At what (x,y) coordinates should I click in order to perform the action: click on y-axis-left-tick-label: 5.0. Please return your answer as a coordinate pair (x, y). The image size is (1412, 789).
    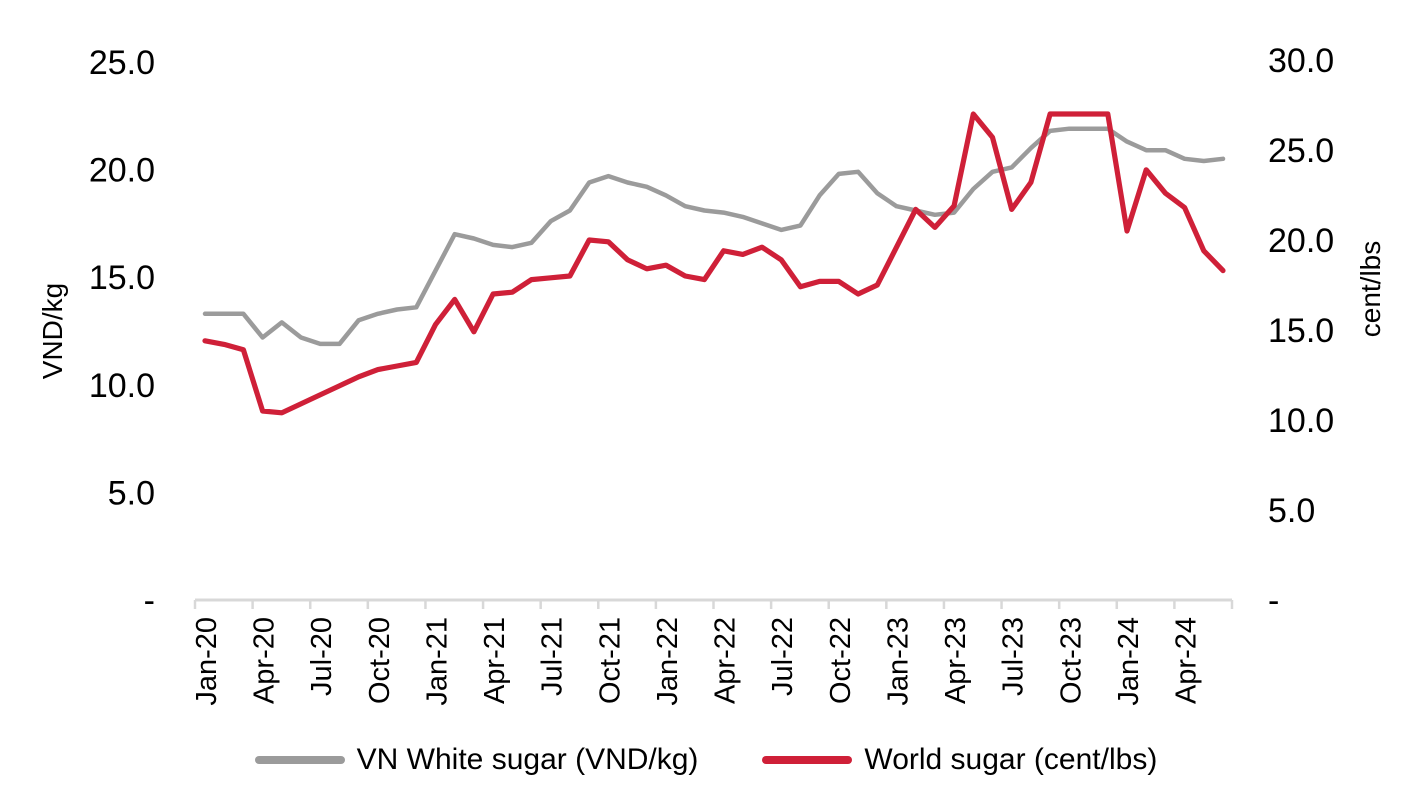
    Looking at the image, I should click on (131, 493).